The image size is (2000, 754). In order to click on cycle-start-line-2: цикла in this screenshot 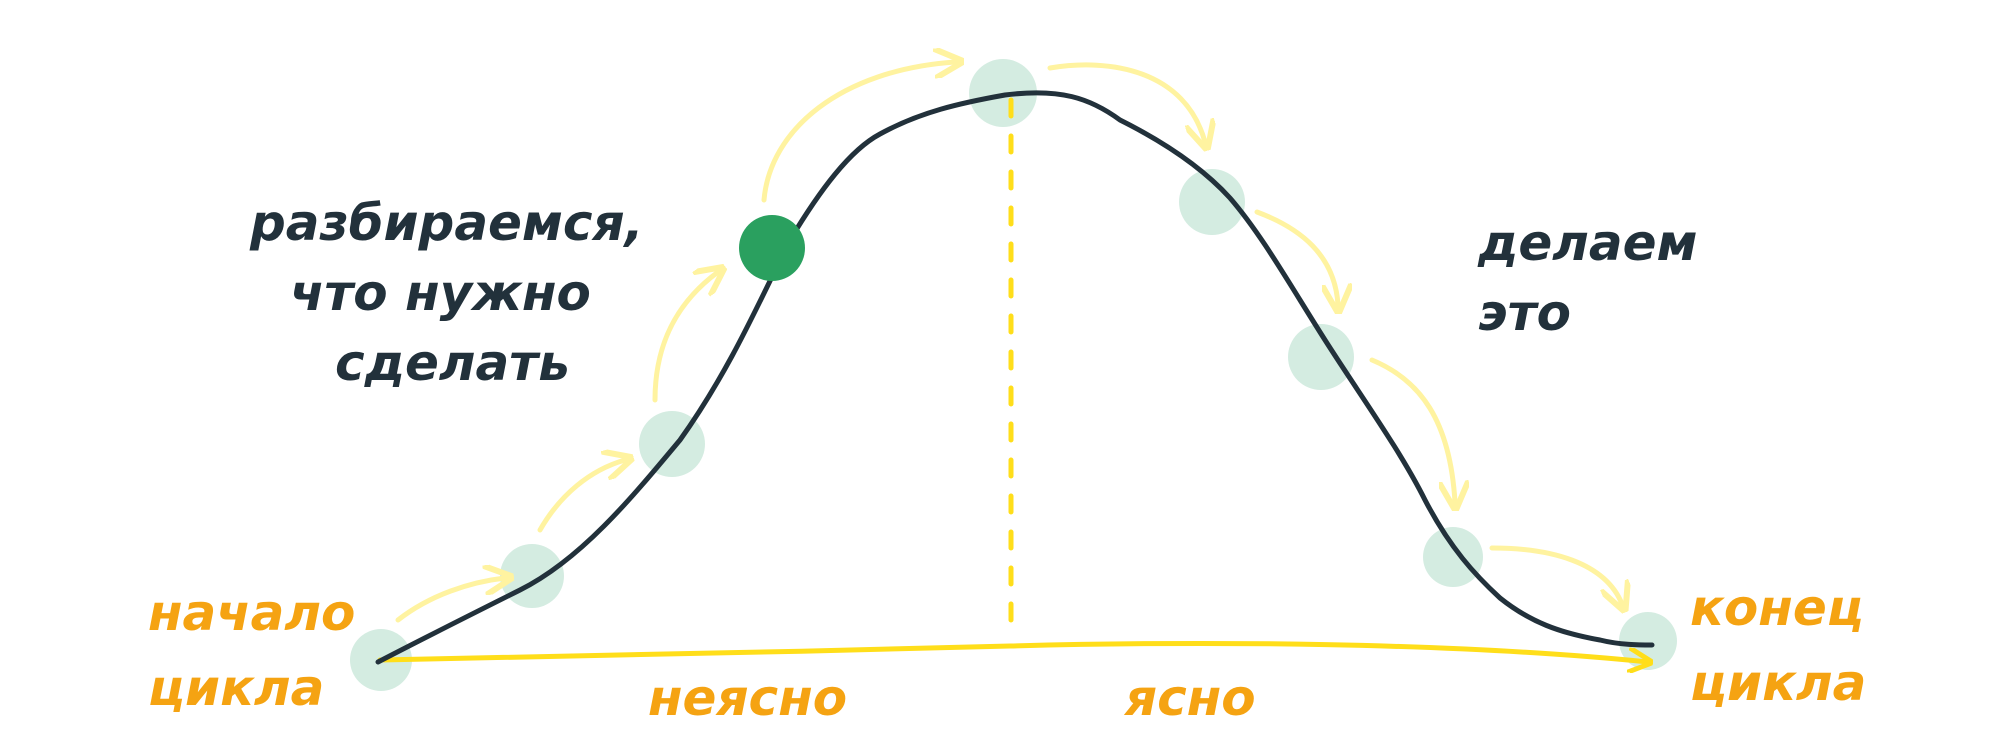, I will do `click(236, 688)`.